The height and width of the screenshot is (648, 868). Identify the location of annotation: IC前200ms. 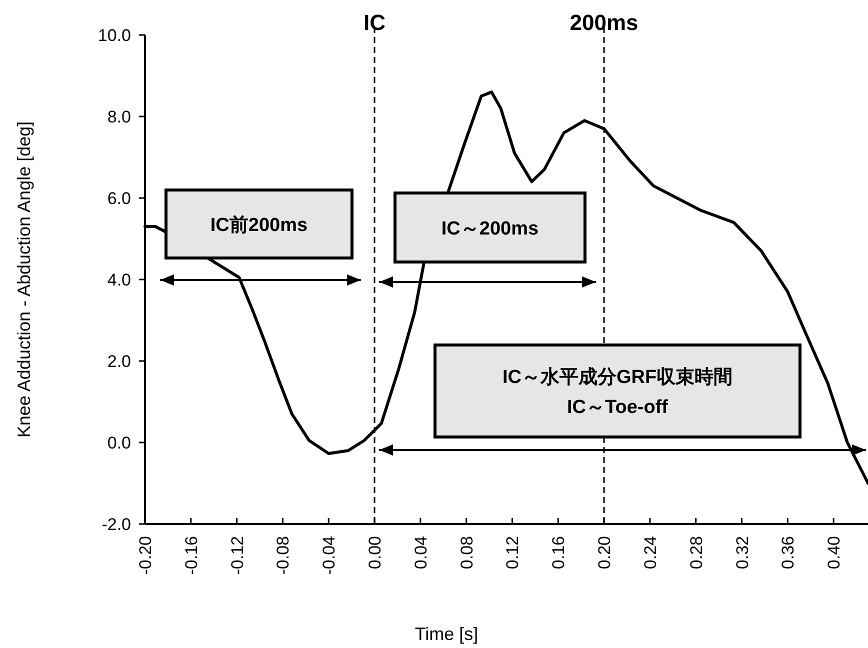
(259, 225).